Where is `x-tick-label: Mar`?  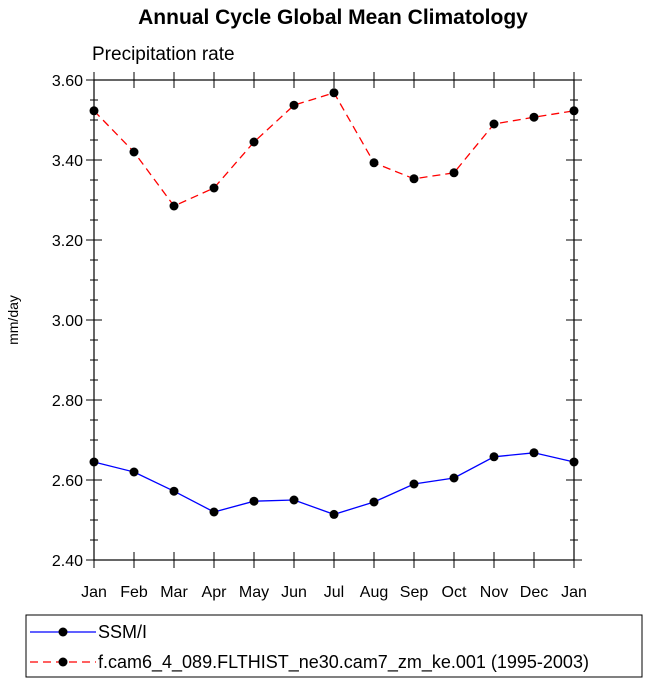 x-tick-label: Mar is located at coordinates (174, 592).